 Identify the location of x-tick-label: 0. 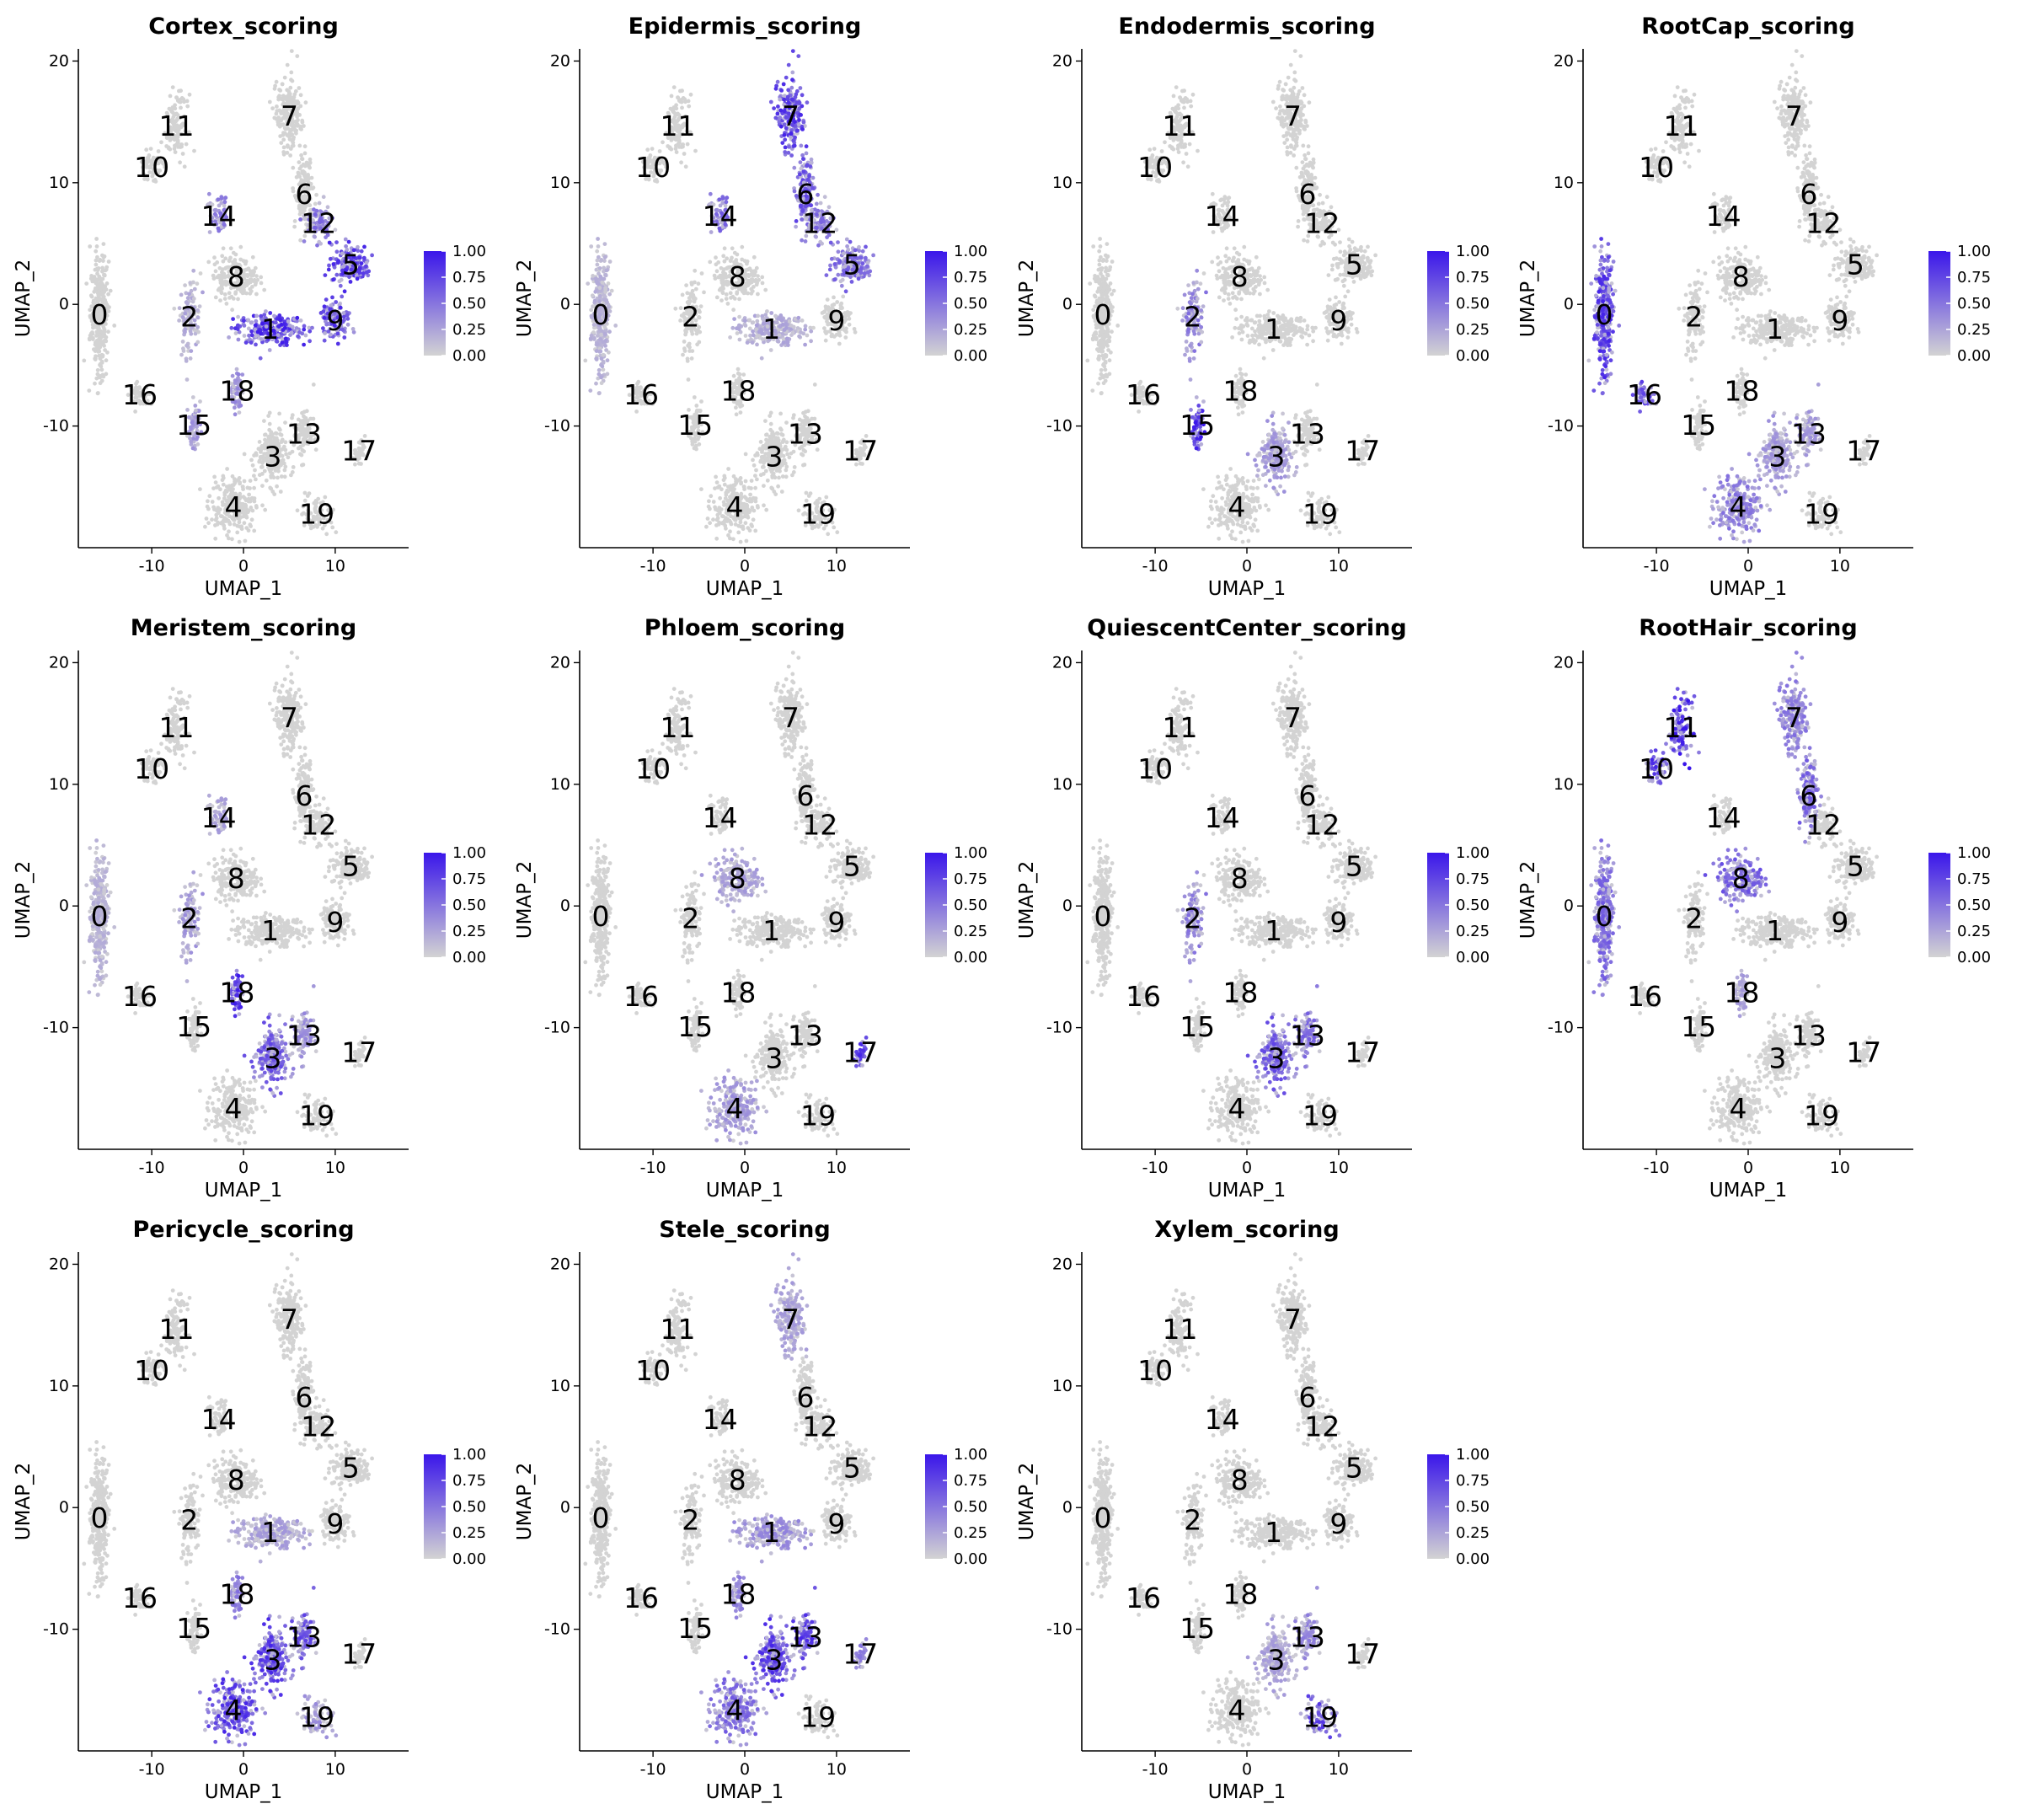
(243, 566).